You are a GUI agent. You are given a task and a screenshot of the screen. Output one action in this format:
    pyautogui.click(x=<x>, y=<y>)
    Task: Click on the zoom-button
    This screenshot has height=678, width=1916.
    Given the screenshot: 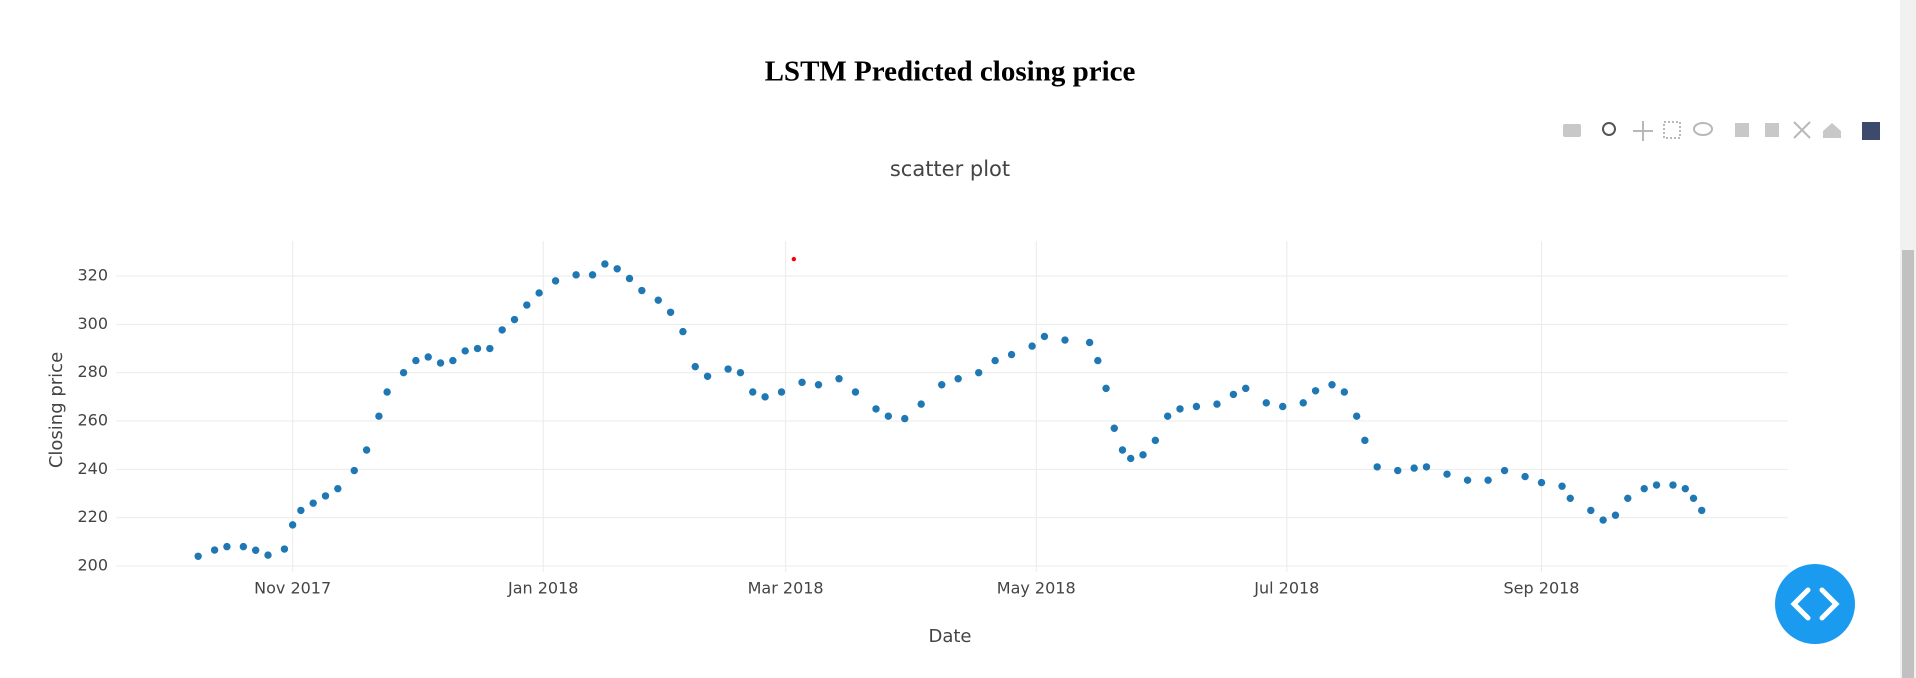 What is the action you would take?
    pyautogui.click(x=1609, y=129)
    